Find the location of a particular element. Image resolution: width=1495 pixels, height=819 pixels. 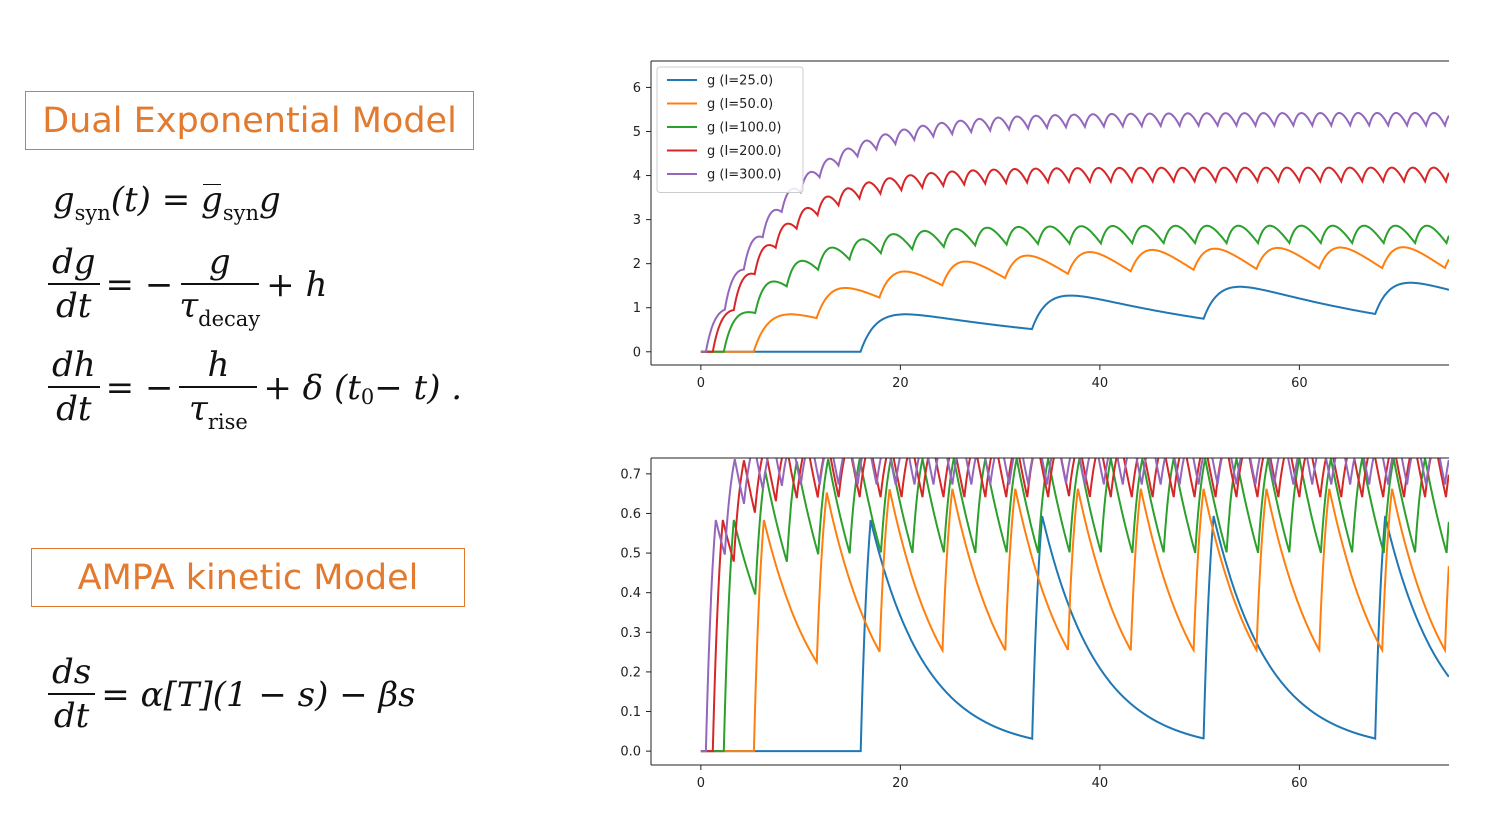

dh-tail-sub: 0 is located at coordinates (367, 397).